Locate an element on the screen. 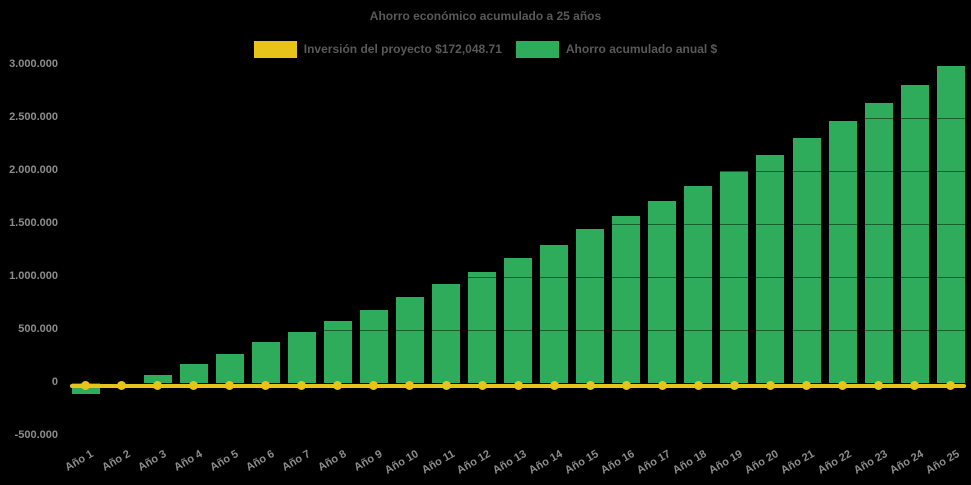  x-tick-label: Año 6 is located at coordinates (260, 461).